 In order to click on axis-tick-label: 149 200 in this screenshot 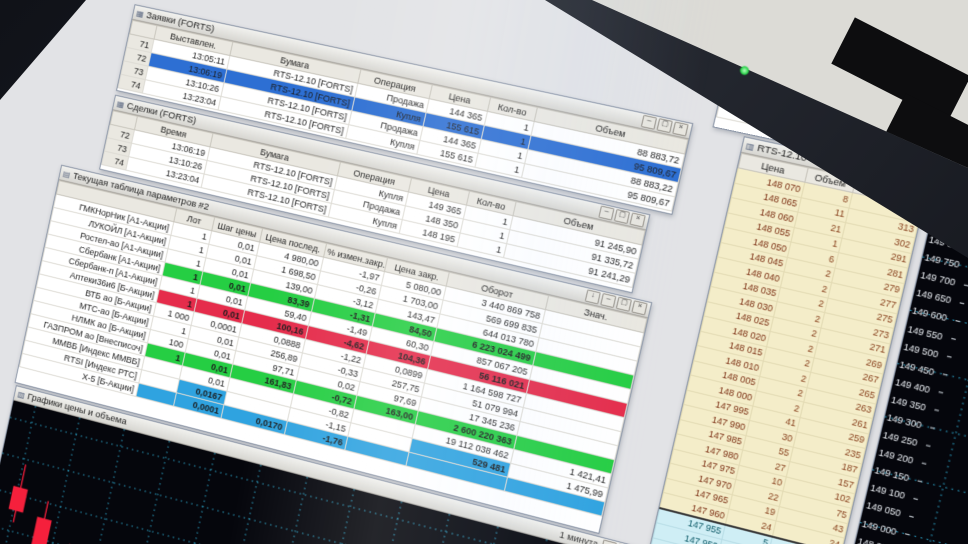, I will do `click(896, 456)`.